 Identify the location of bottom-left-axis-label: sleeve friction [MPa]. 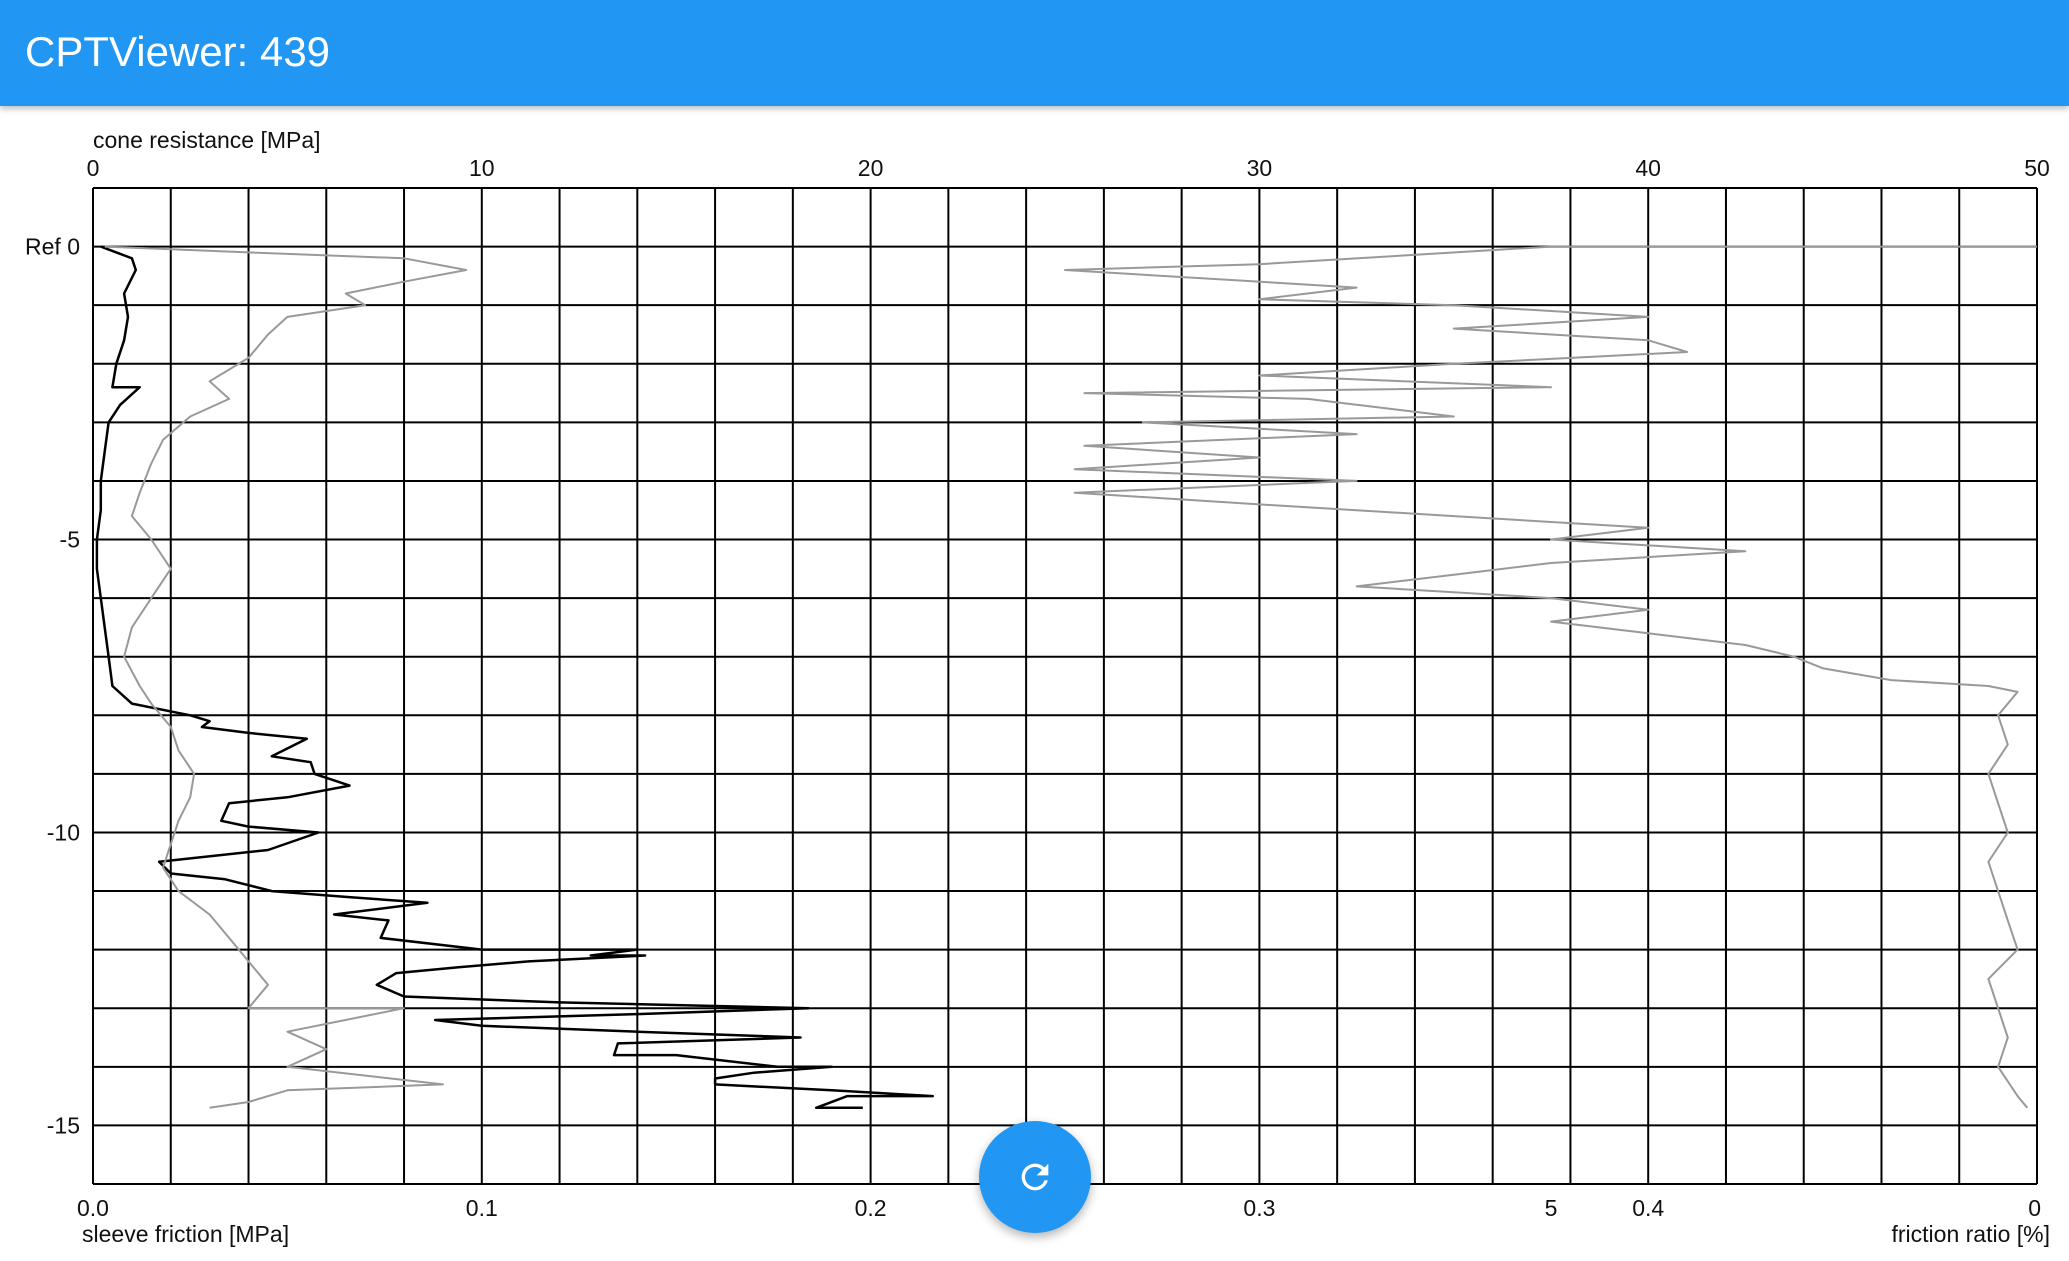
(185, 1234).